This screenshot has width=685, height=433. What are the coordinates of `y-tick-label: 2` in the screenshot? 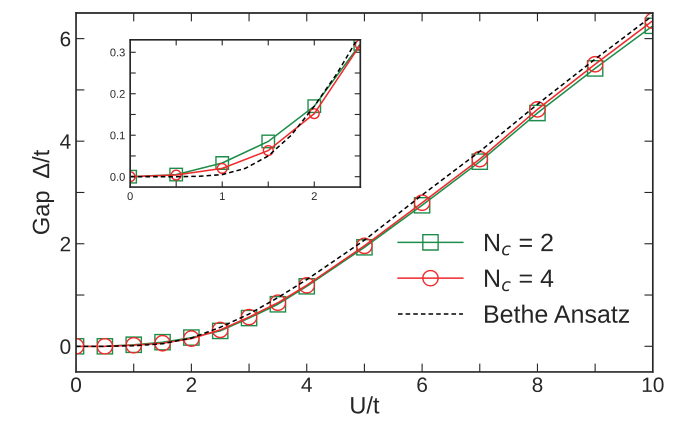 It's located at (65, 244).